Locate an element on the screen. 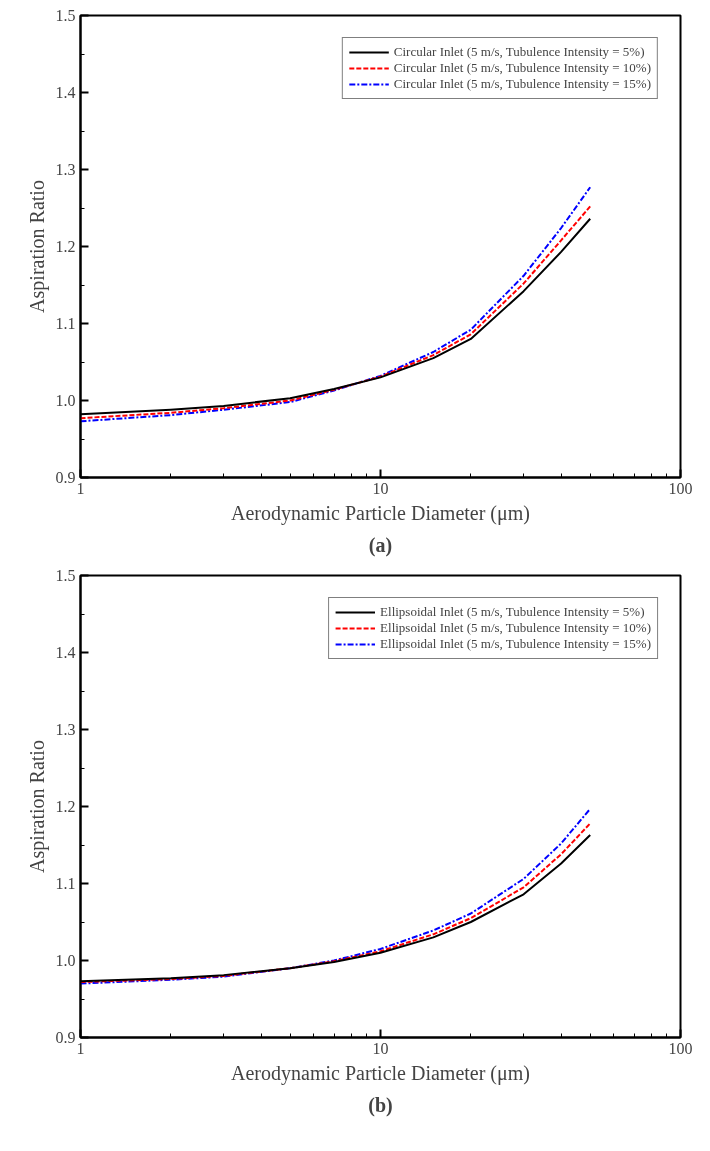  legend-label: Circular Inlet (5 m/s, Tubulence Intensity = 5%) is located at coordinates (519, 52).